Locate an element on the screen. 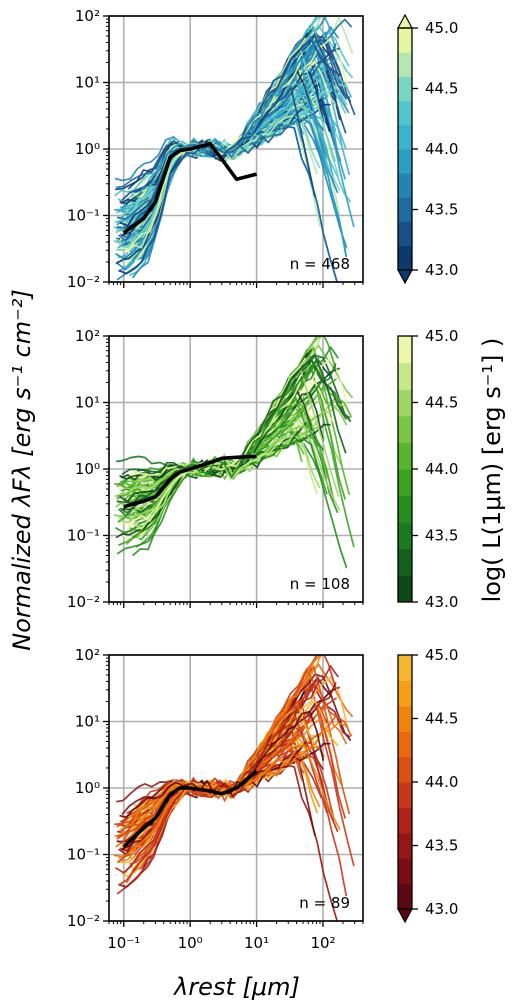 This screenshot has width=519, height=1008. sample-size-label: n = 89 is located at coordinates (324, 903).